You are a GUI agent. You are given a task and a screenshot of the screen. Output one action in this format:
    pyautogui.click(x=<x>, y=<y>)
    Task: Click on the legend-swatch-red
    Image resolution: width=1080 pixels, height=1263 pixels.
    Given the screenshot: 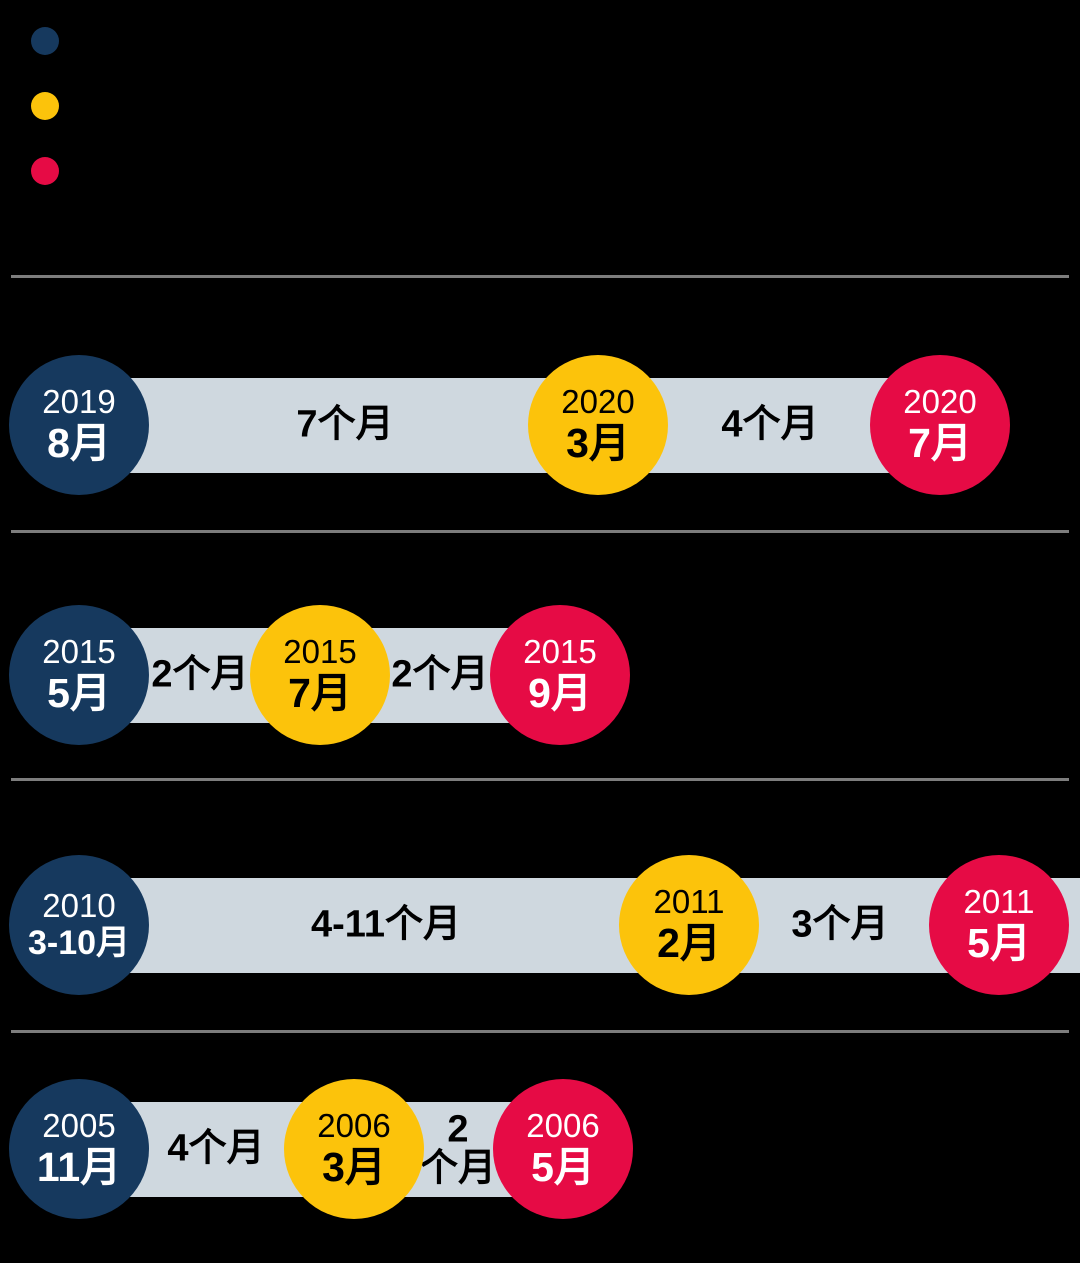 What is the action you would take?
    pyautogui.click(x=45, y=171)
    